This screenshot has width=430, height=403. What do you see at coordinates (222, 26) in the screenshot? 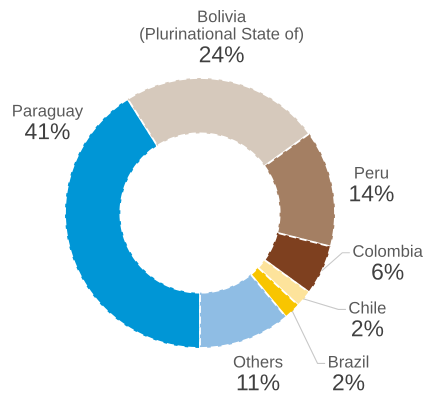
I see `slice-label: Bolivia (Plurinational State of)` at bounding box center [222, 26].